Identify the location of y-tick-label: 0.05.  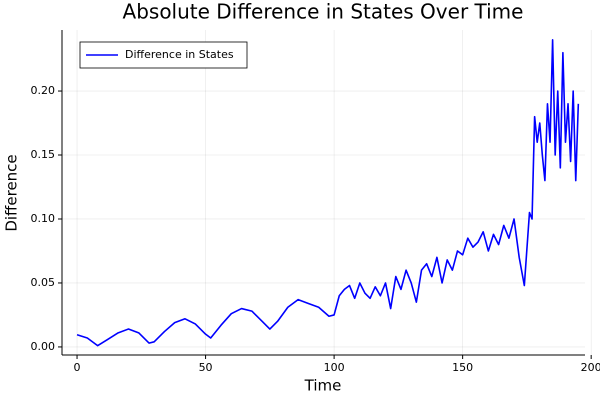
(43, 282).